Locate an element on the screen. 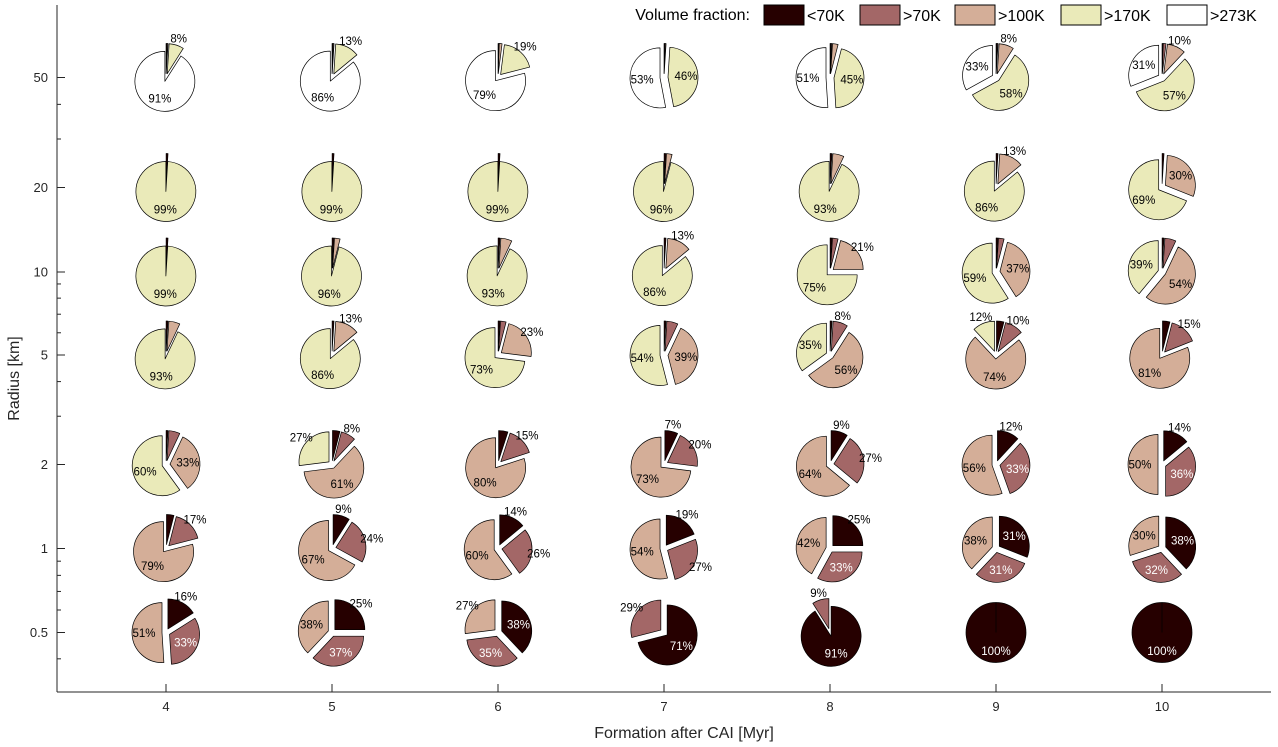 This screenshot has height=747, width=1278. x-tick-label: 5 is located at coordinates (331, 706).